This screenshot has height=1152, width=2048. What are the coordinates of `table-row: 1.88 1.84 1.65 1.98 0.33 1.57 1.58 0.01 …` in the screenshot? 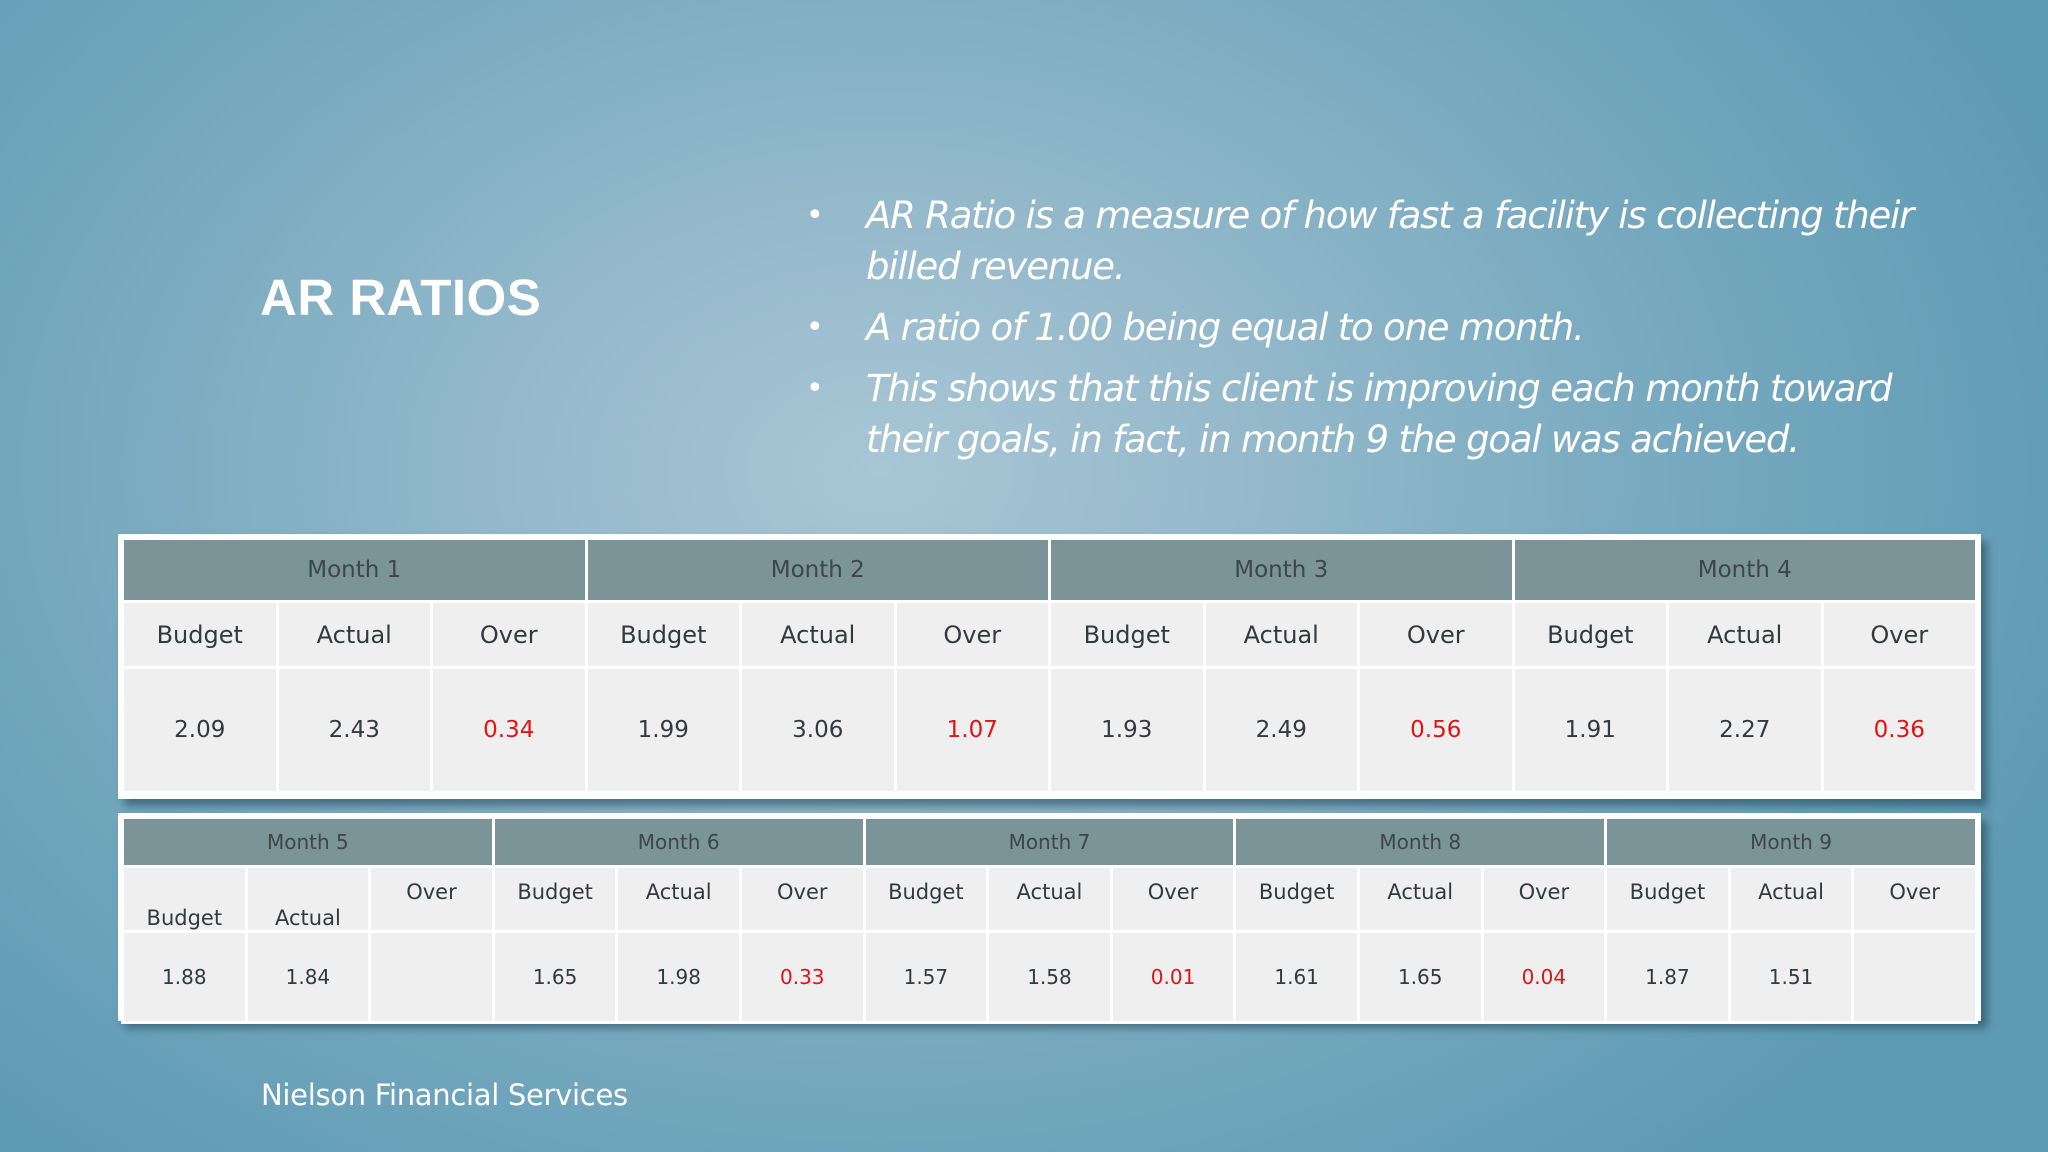 It's located at (1049, 977).